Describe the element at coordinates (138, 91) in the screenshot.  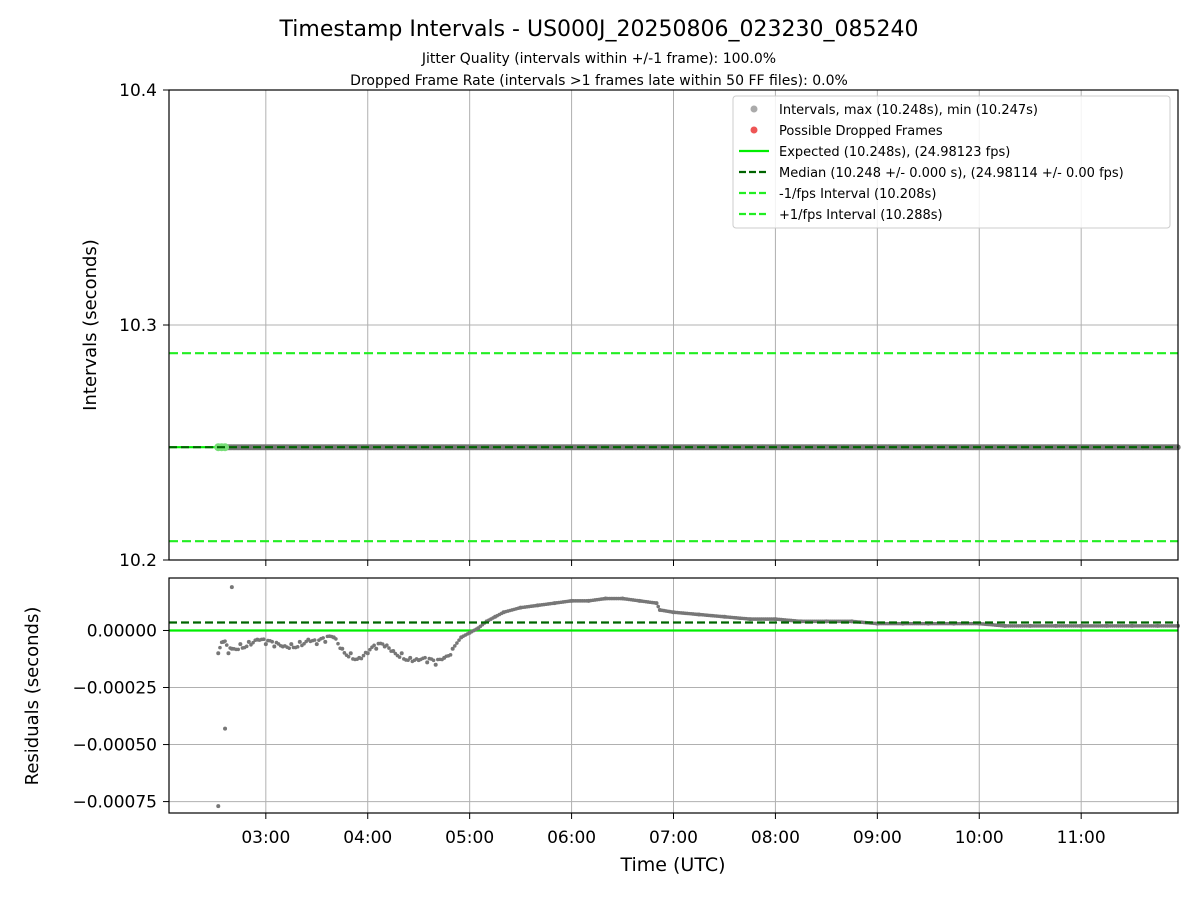
I see `y-tick-label: 10.4` at that location.